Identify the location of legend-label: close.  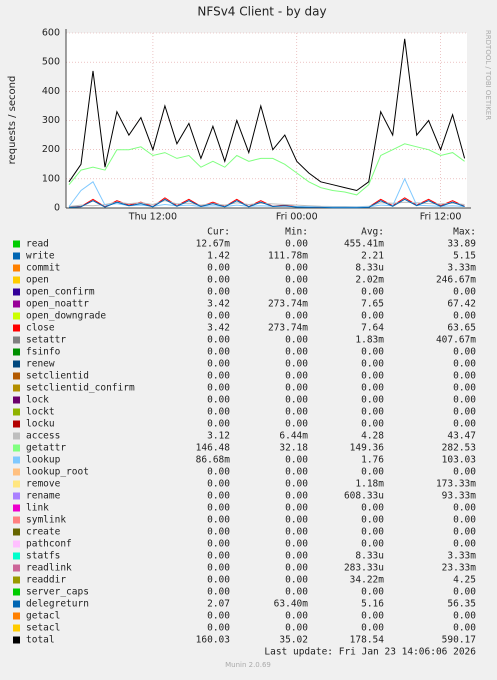
(40, 328).